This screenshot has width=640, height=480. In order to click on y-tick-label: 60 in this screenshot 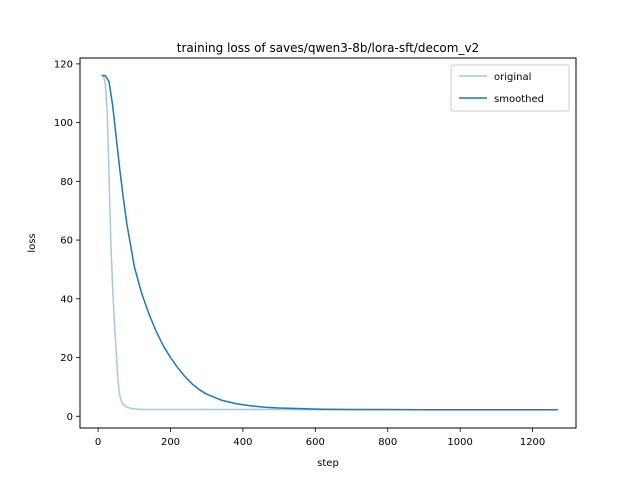, I will do `click(66, 241)`.